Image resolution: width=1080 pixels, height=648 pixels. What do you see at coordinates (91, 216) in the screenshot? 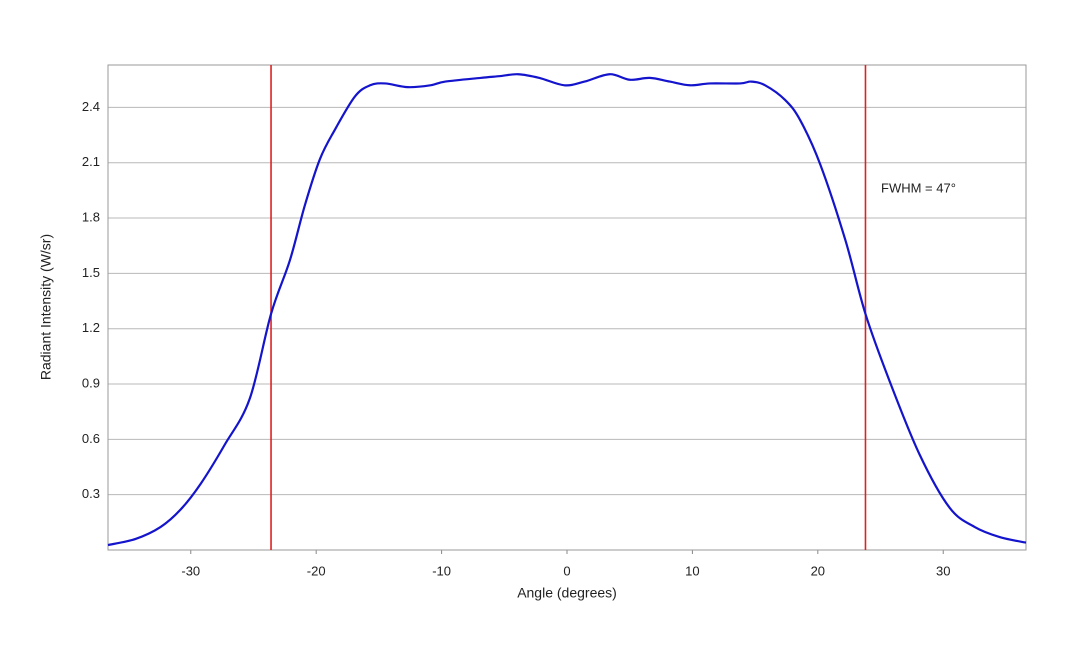
I see `y-tick-label: 1.8` at bounding box center [91, 216].